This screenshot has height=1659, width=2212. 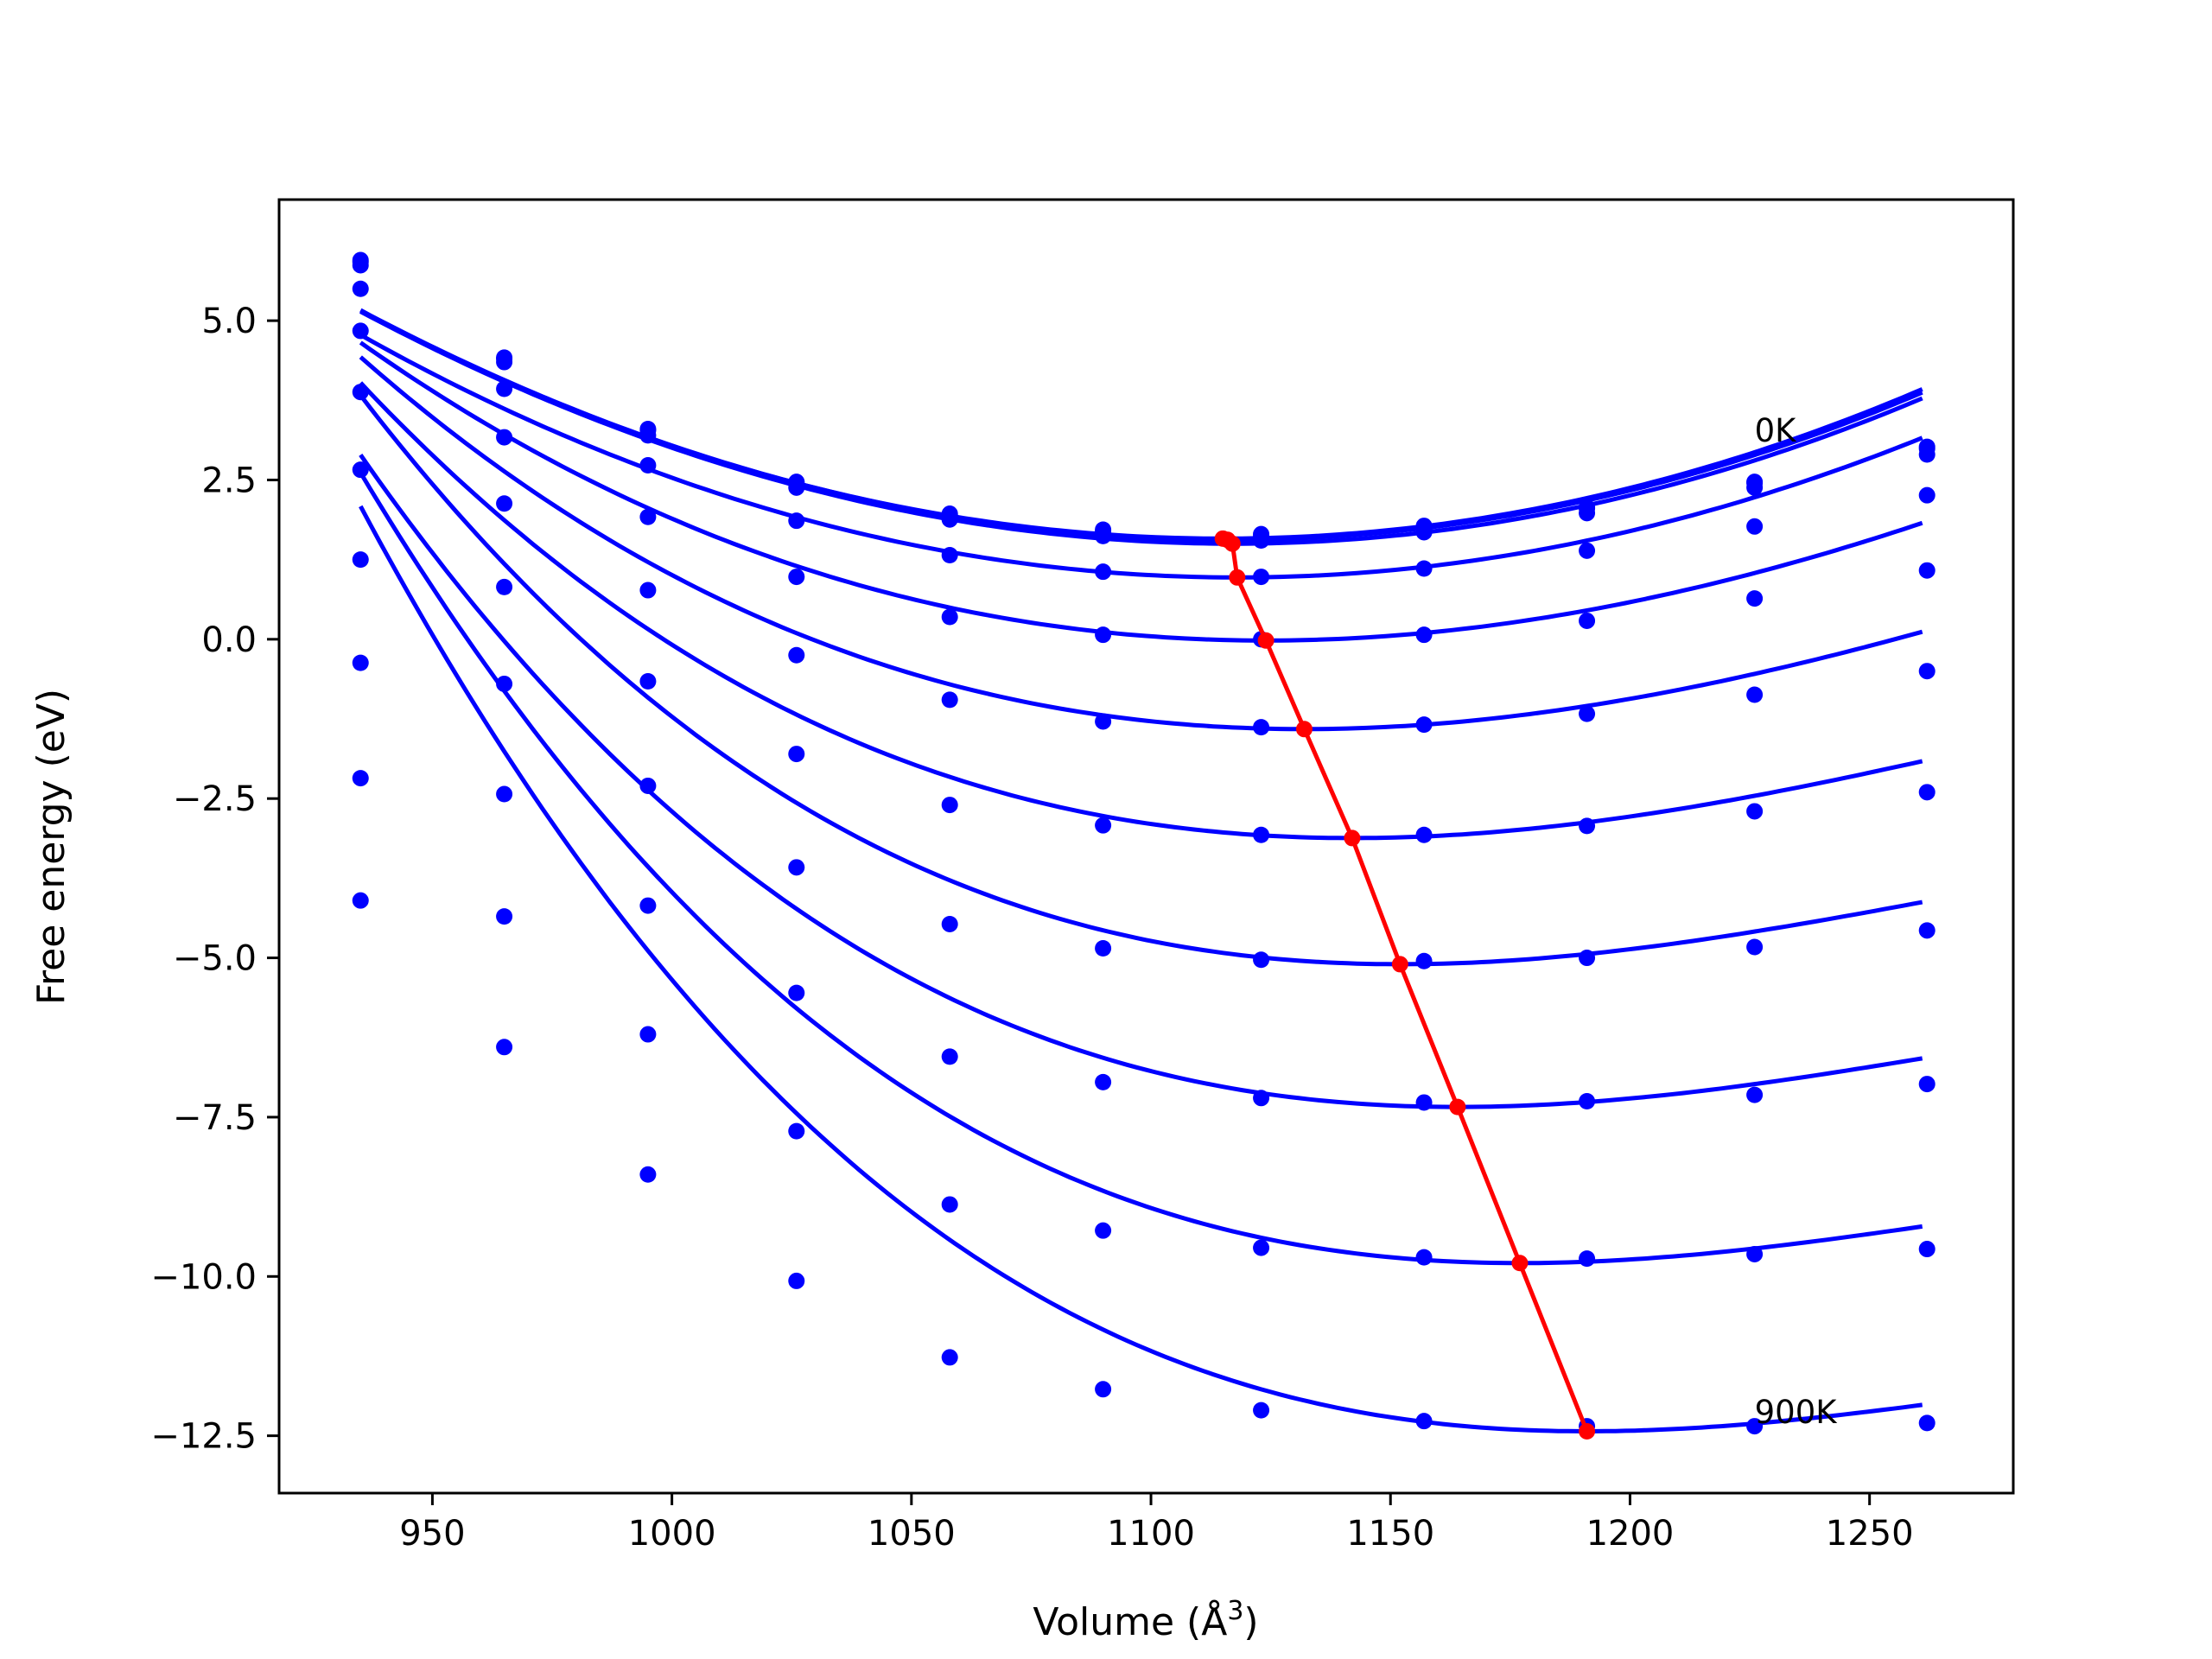 What do you see at coordinates (1870, 1534) in the screenshot?
I see `x-tick-label-6: 1250` at bounding box center [1870, 1534].